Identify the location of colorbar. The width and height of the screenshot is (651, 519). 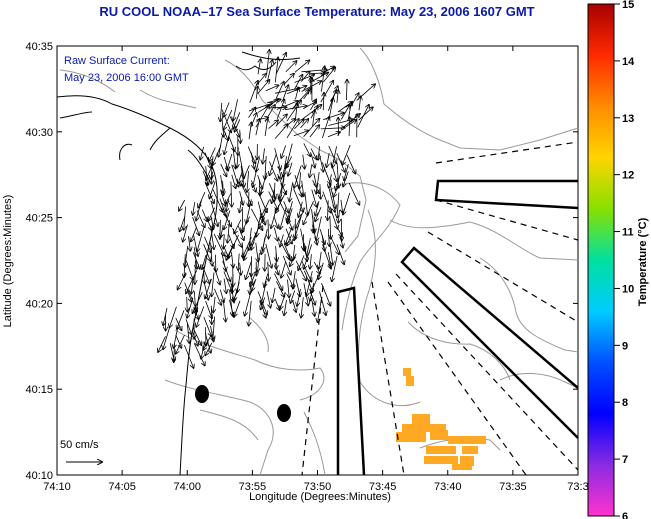
(601, 260).